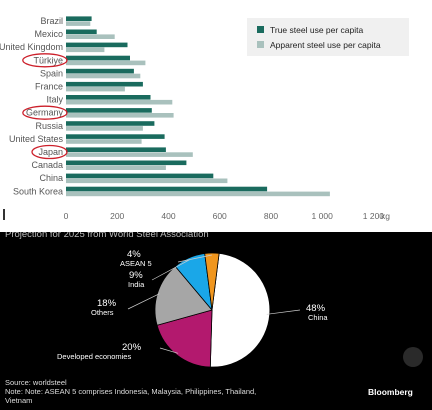  Describe the element at coordinates (51, 73) in the screenshot. I see `category-label-spain: Spain` at that location.